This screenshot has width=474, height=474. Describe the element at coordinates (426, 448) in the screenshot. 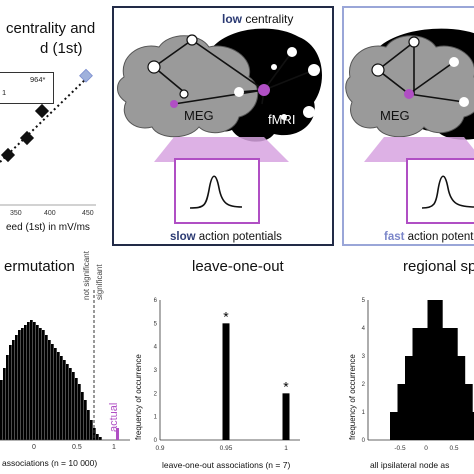

I see `reg-tick-x: 0` at that location.